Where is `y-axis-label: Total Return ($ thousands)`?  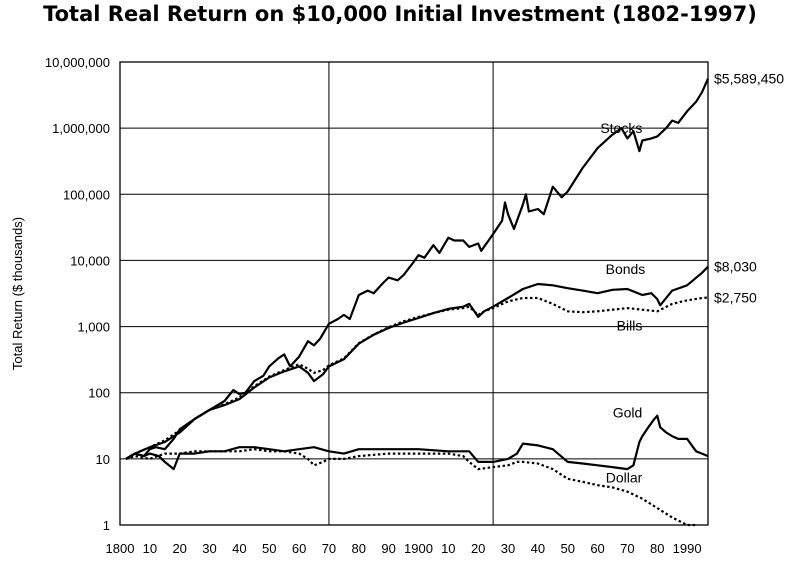 y-axis-label: Total Return ($ thousands) is located at coordinates (17, 293).